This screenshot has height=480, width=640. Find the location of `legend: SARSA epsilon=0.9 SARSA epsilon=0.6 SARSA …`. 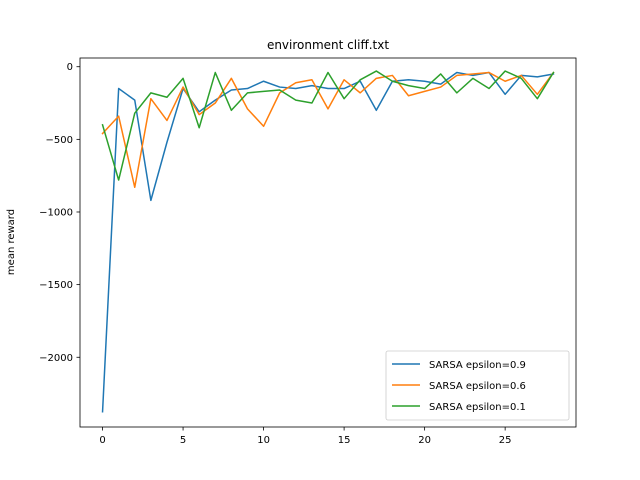

legend: SARSA epsilon=0.9 SARSA epsilon=0.6 SARSA … is located at coordinates (477, 385).